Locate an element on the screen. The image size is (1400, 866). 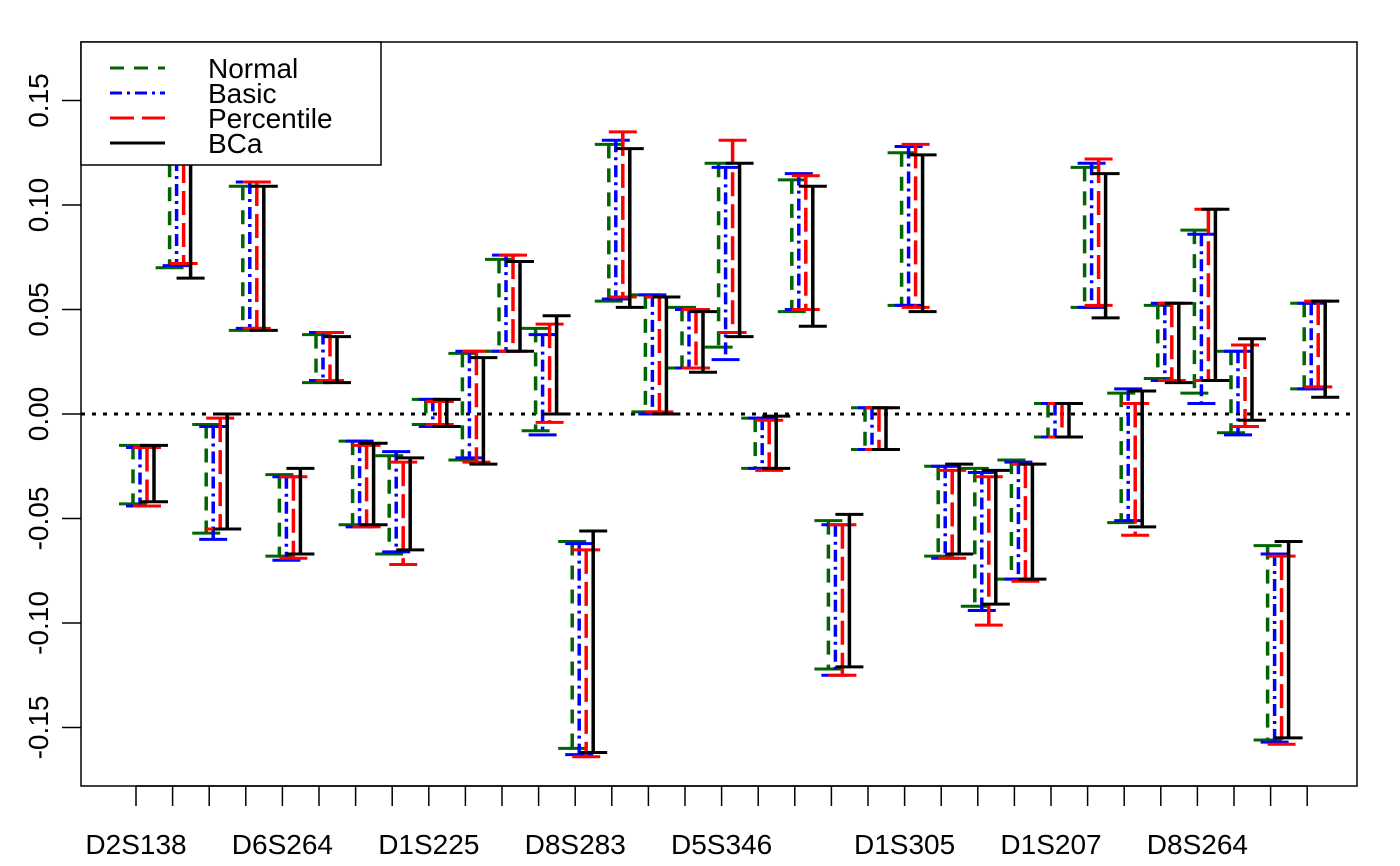
x-tick-label: D1S225 is located at coordinates (428, 844).